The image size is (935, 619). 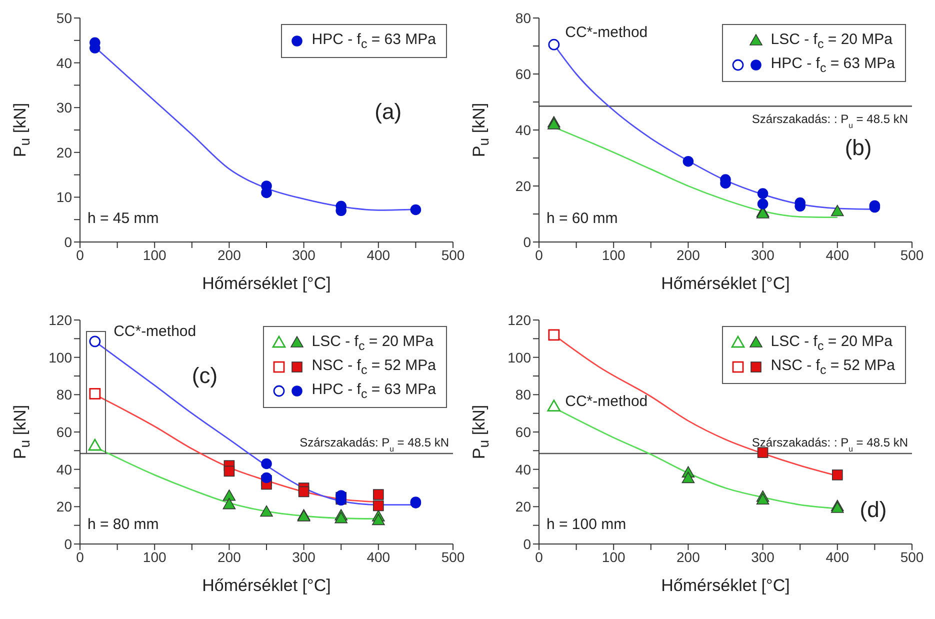 I want to click on annotation: (b), so click(x=858, y=147).